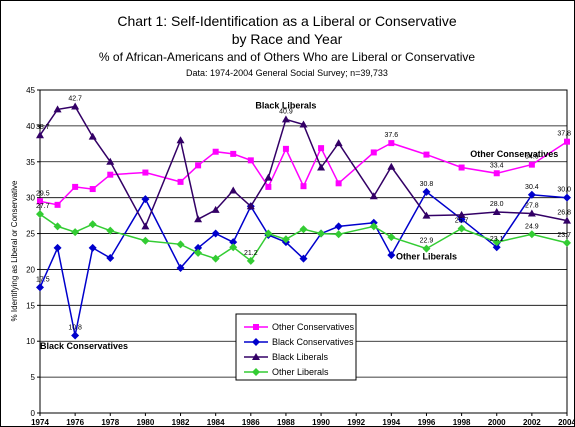 Image resolution: width=575 pixels, height=427 pixels. I want to click on legend-label-other-conservatives: Other Conservatives, so click(313, 327).